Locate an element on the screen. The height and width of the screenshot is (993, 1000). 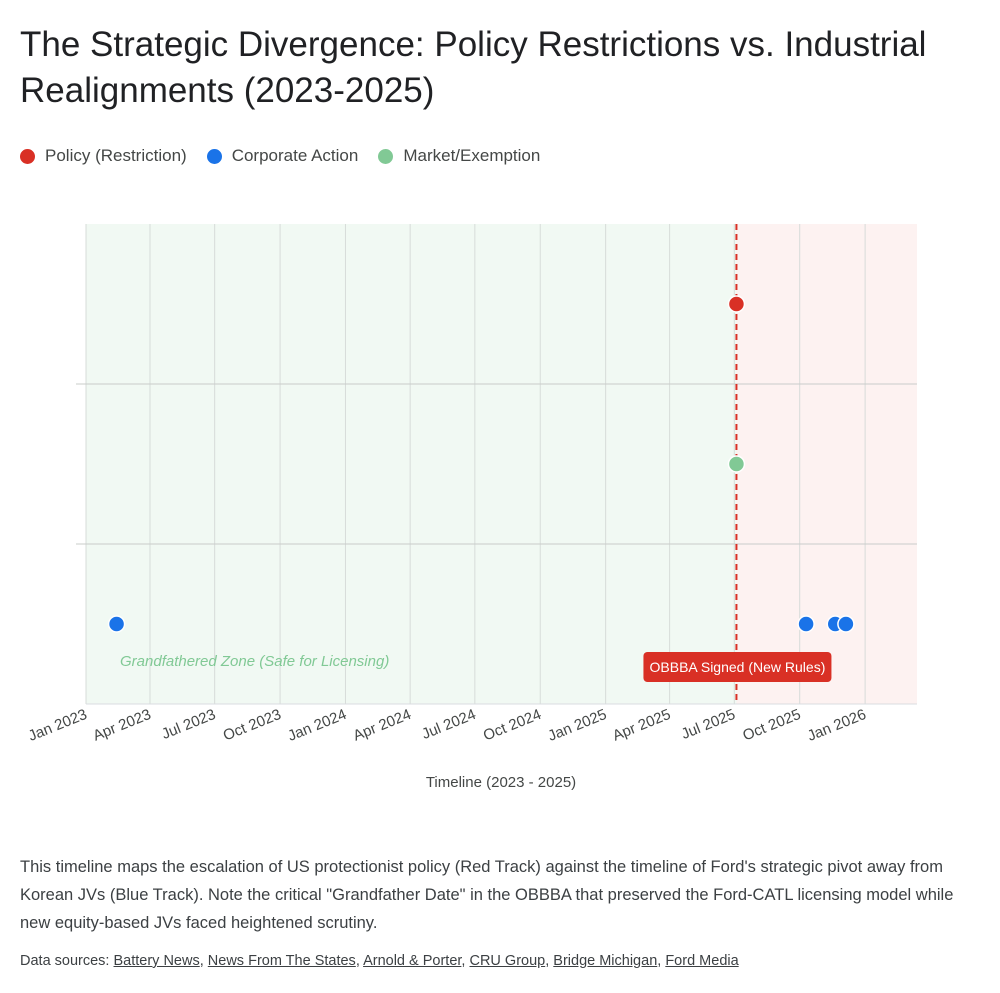
x-tick-label-3: Oct 2023 is located at coordinates (252, 725).